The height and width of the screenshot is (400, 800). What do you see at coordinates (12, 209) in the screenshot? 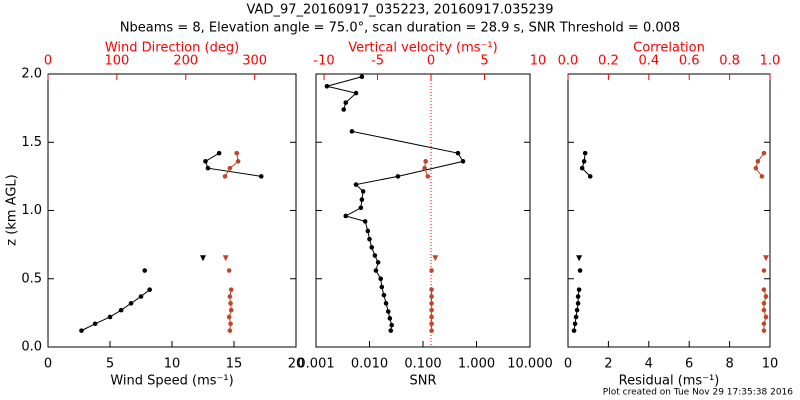
I see `y-axis-title: z (km AGL)` at bounding box center [12, 209].